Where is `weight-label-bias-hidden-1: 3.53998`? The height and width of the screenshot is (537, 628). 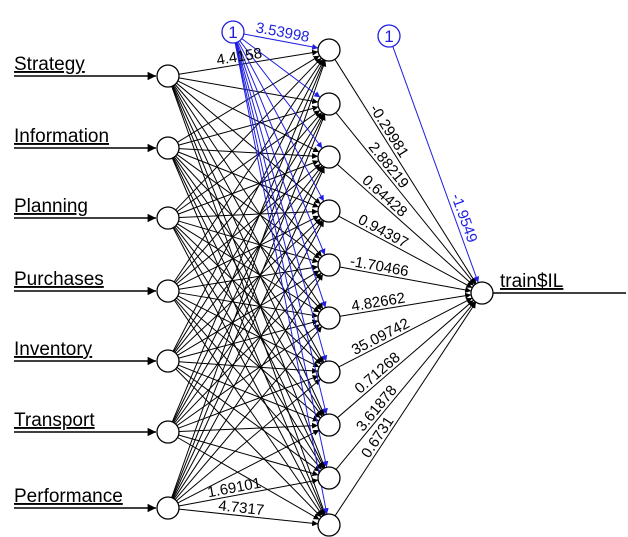
weight-label-bias-hidden-1: 3.53998 is located at coordinates (282, 32).